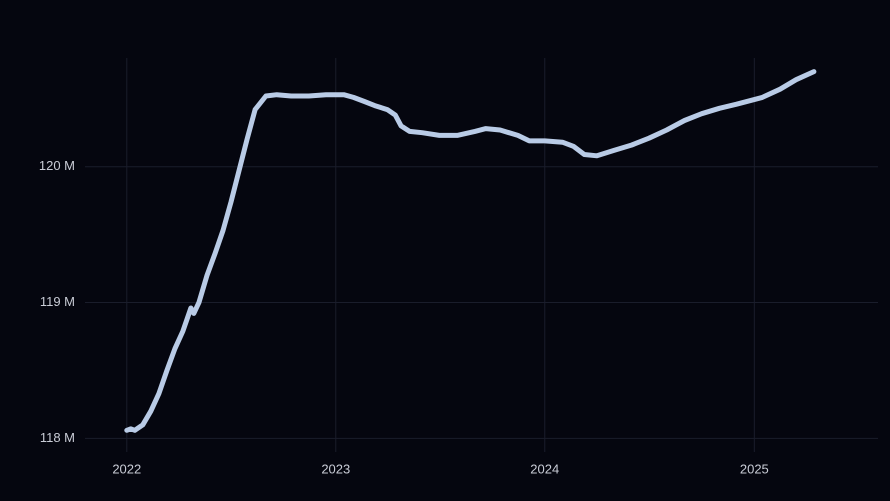 Image resolution: width=890 pixels, height=501 pixels. I want to click on x-tick-label: 2023, so click(335, 469).